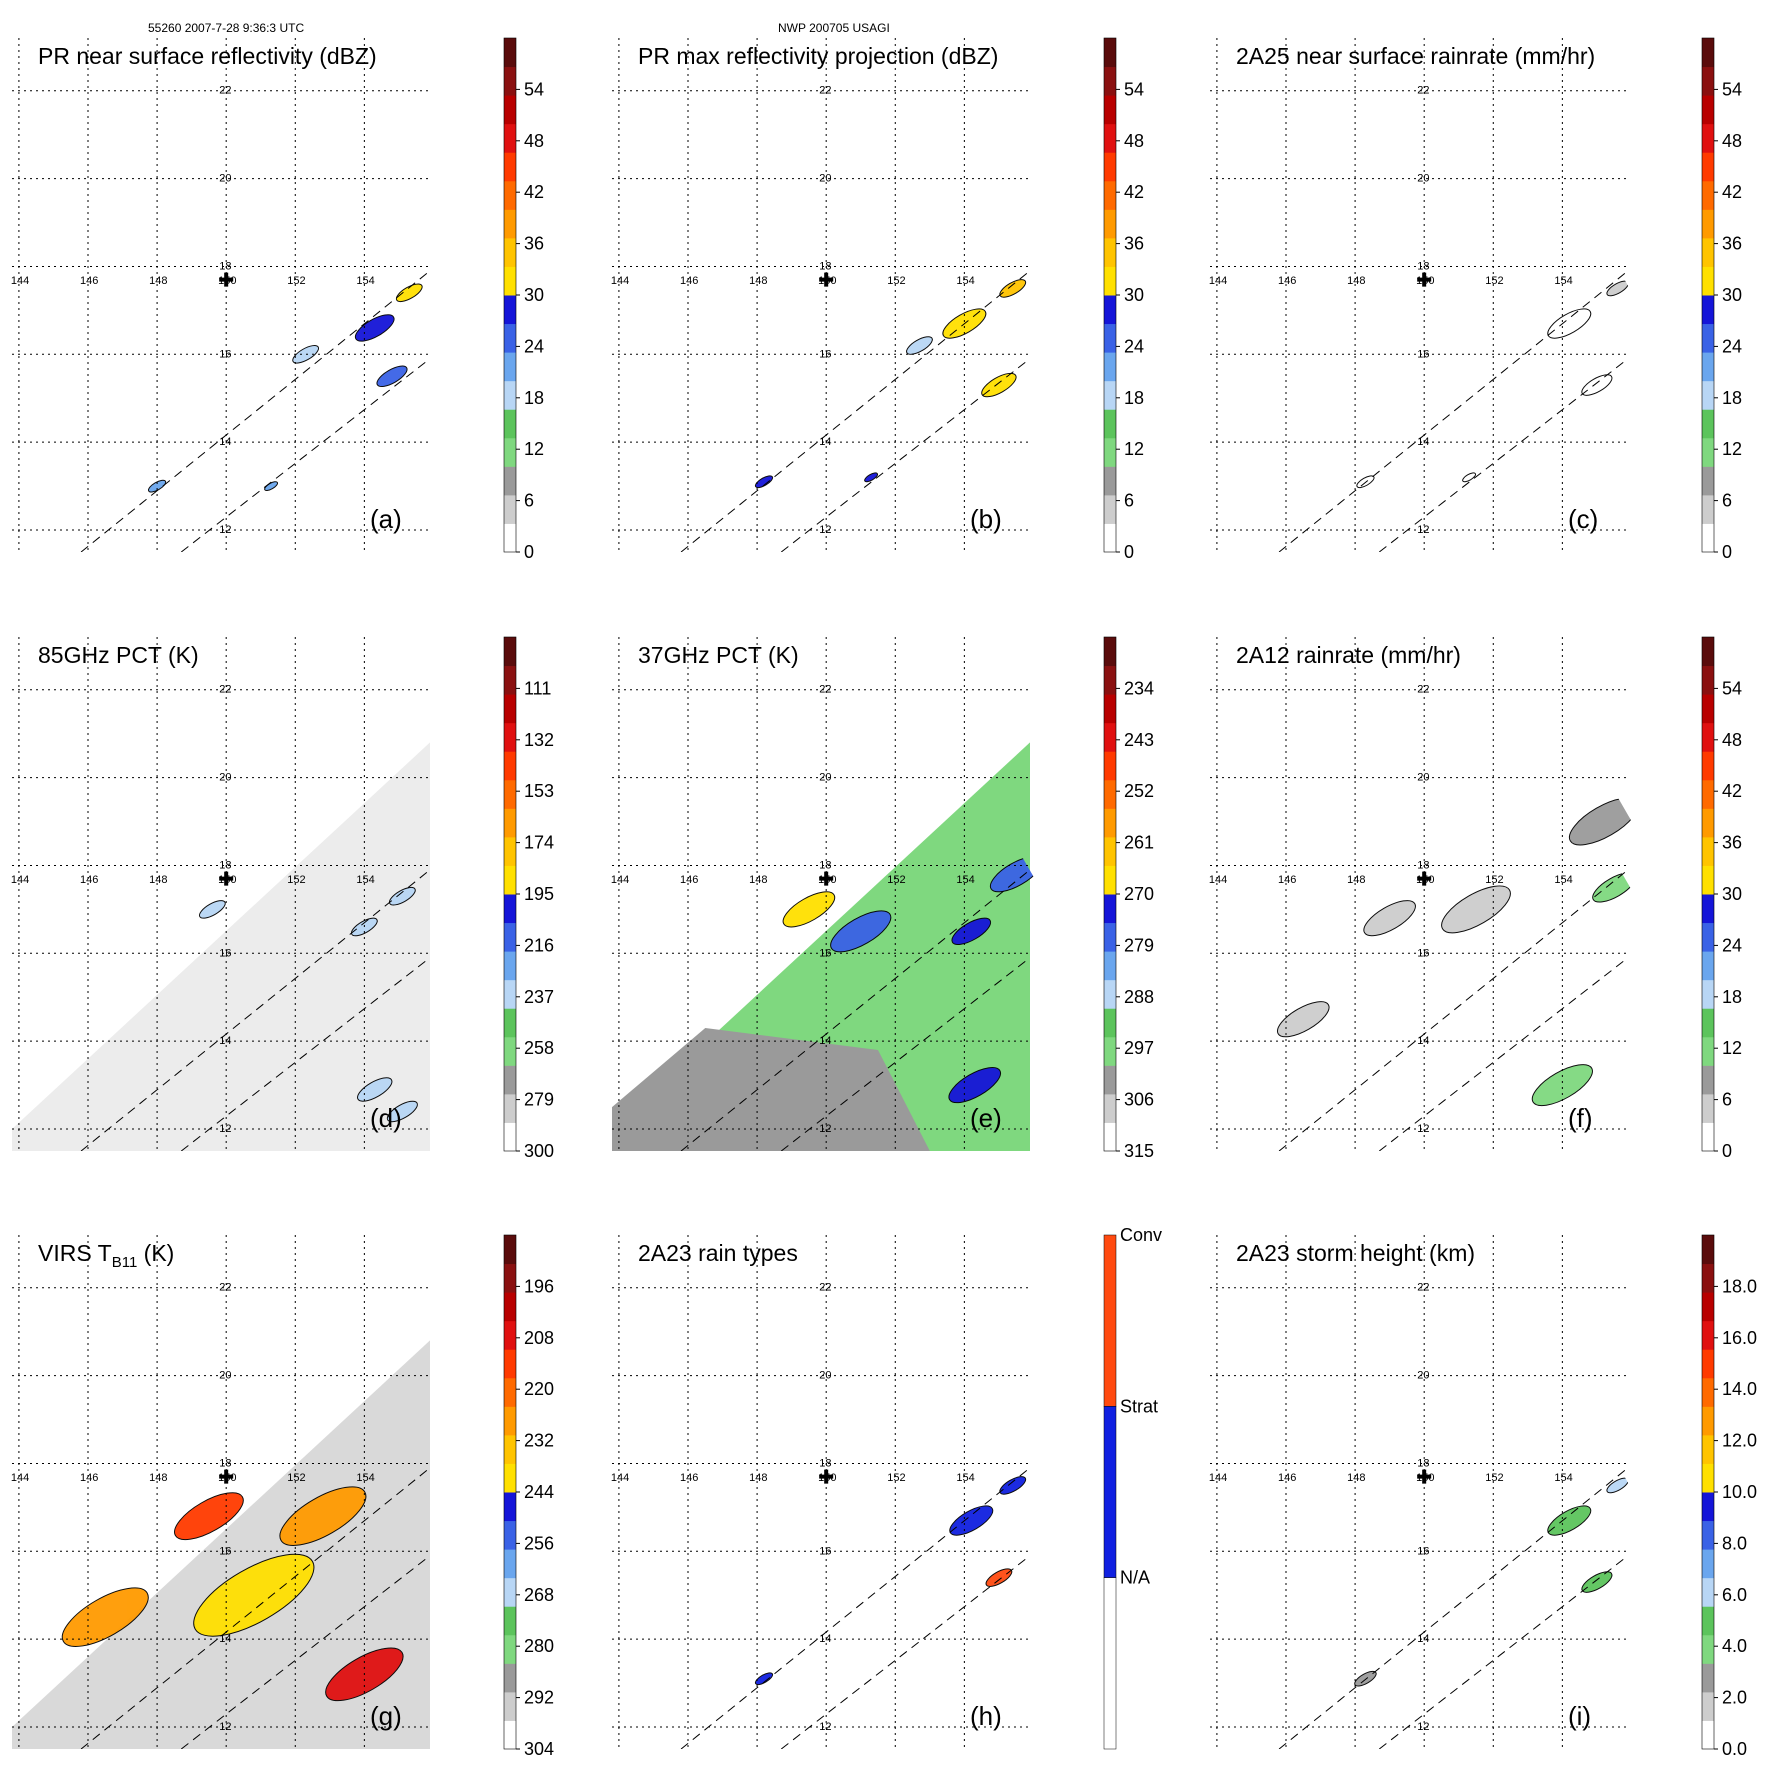  What do you see at coordinates (620, 1478) in the screenshot?
I see `lon-tick-label: 144` at bounding box center [620, 1478].